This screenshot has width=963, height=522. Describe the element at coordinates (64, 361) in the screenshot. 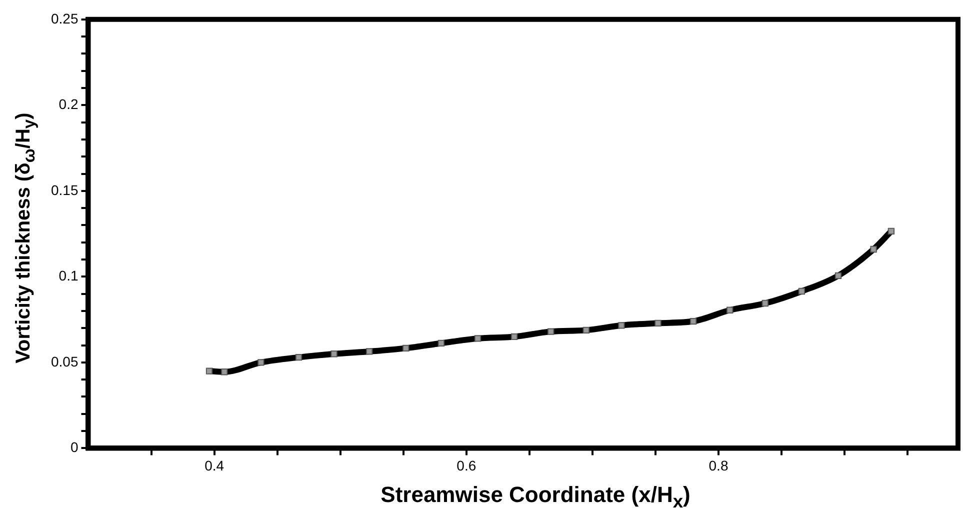

I see `y-tick-label: 0.05` at that location.